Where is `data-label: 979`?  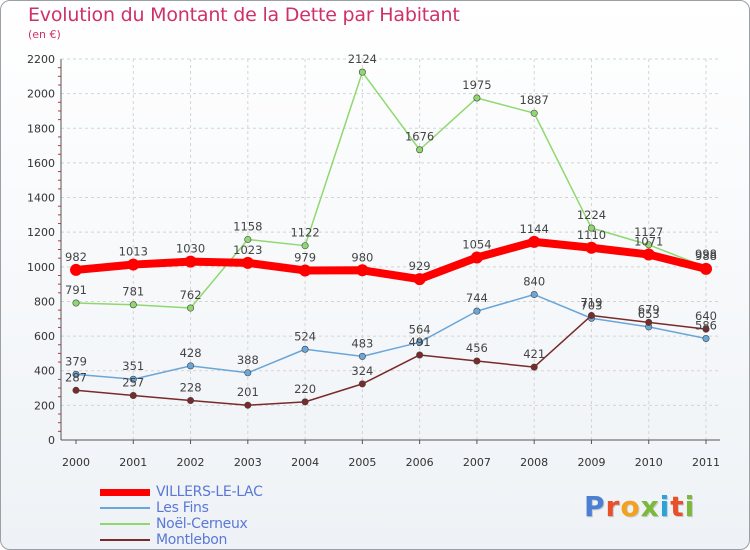 data-label: 979 is located at coordinates (305, 257).